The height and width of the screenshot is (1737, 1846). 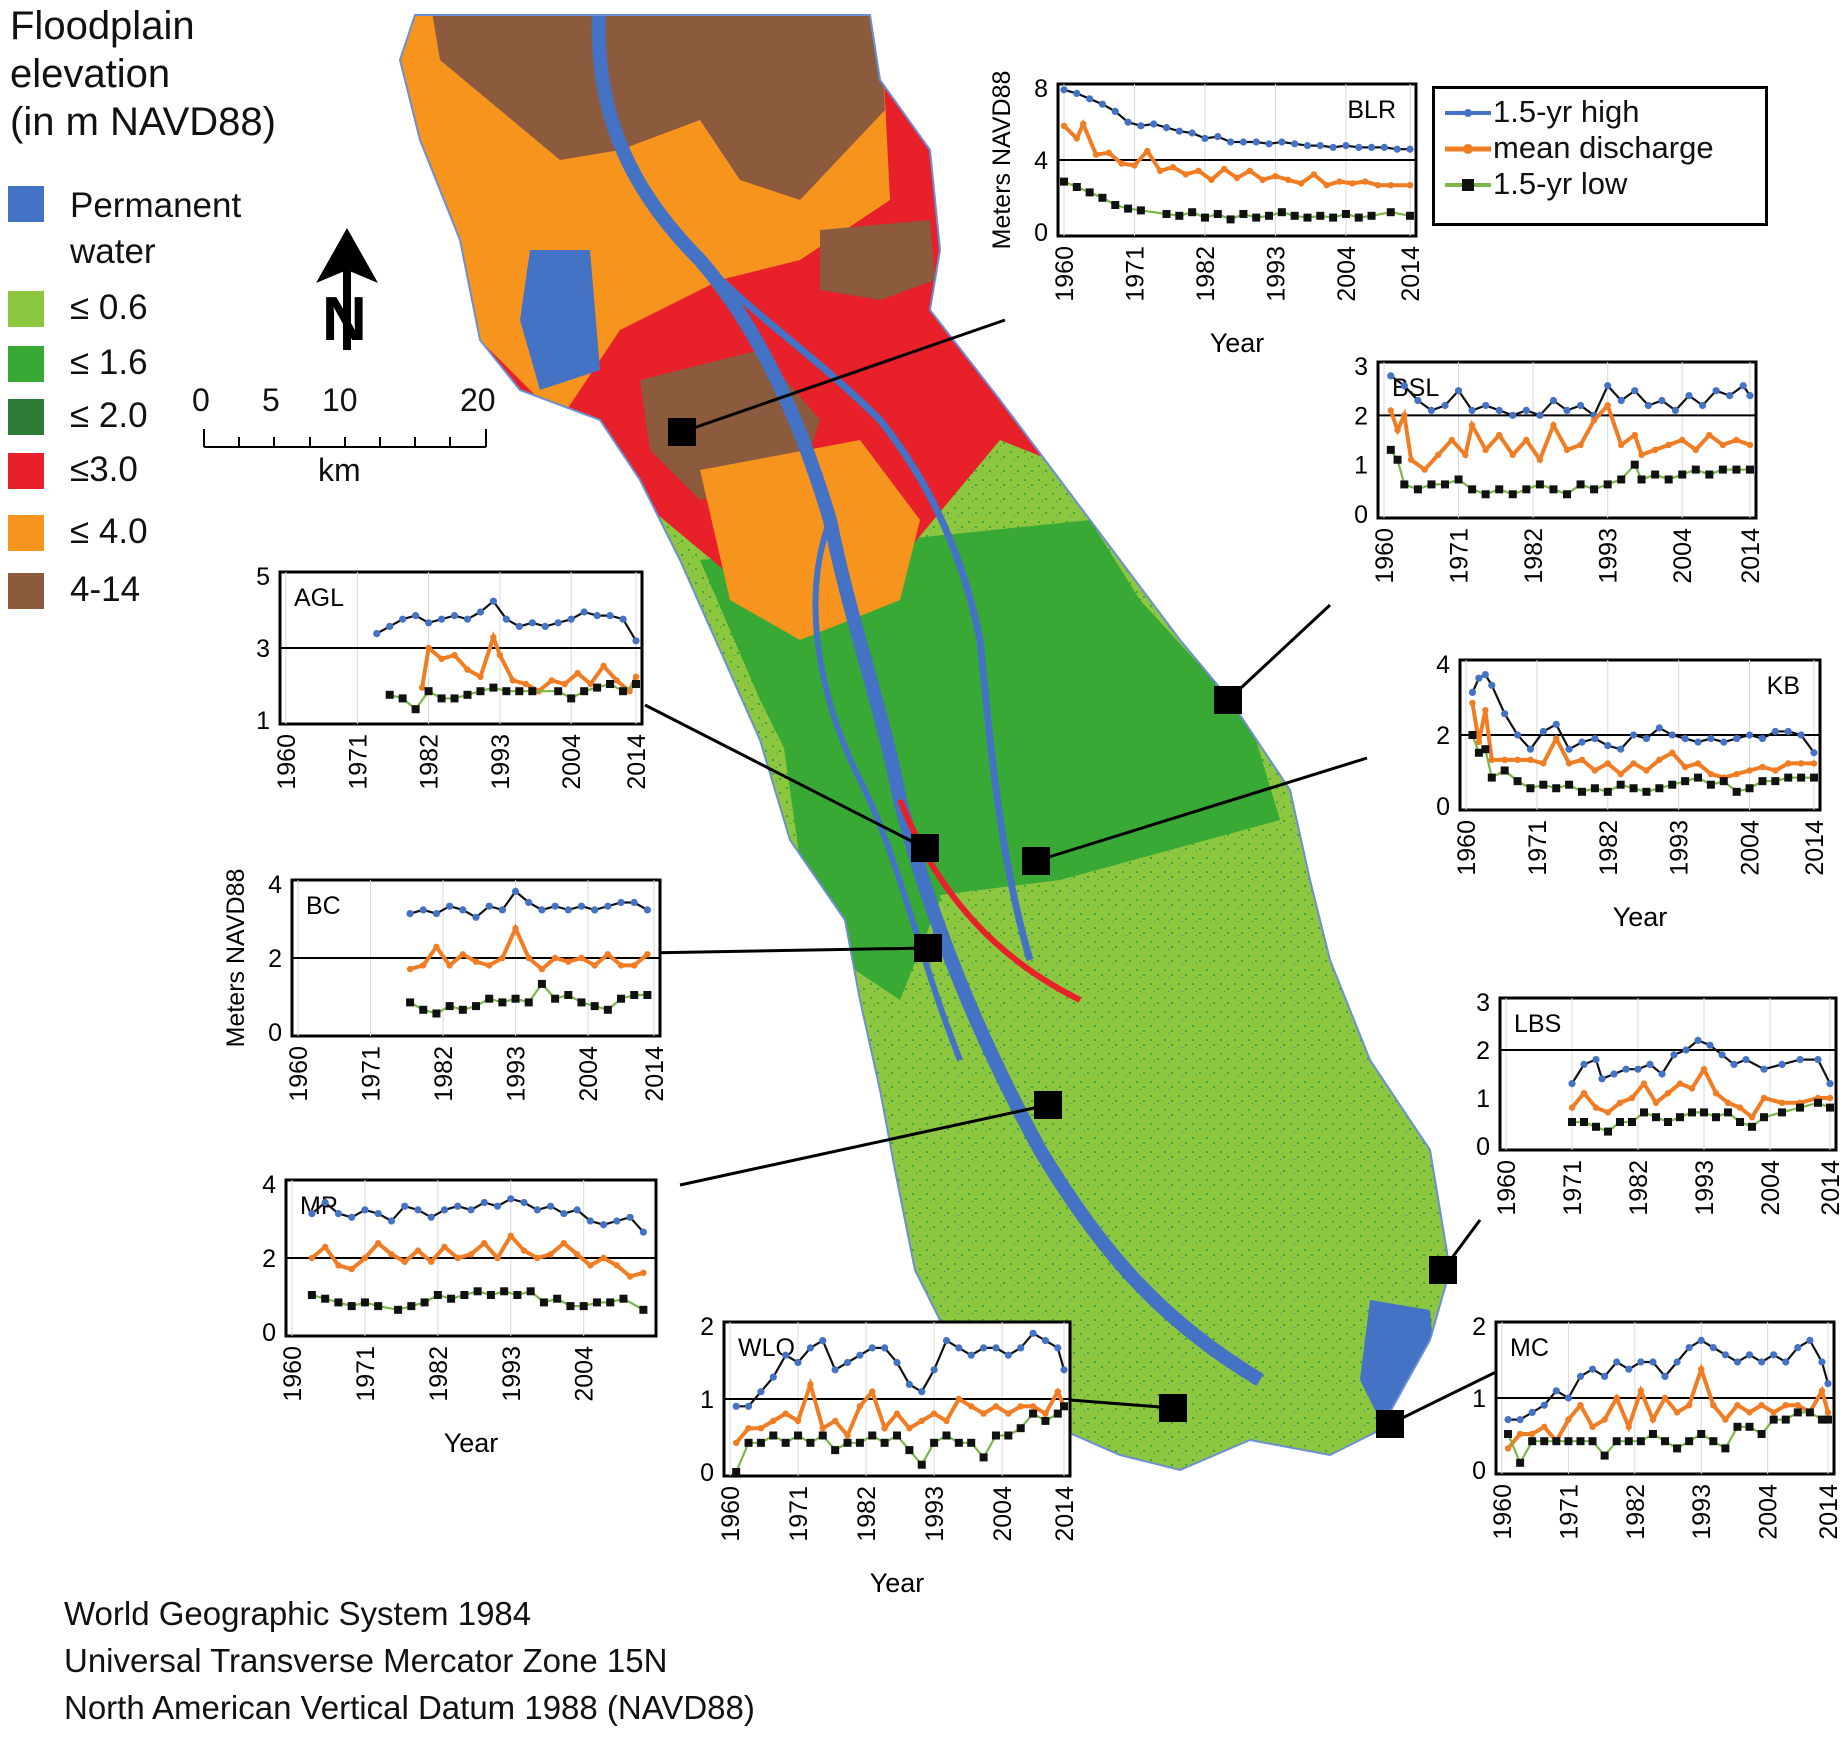 I want to click on inset-chart-AGL: 1 3 5 1960 1971 1982 1993 2004 2014 AGL, so click(x=436, y=697).